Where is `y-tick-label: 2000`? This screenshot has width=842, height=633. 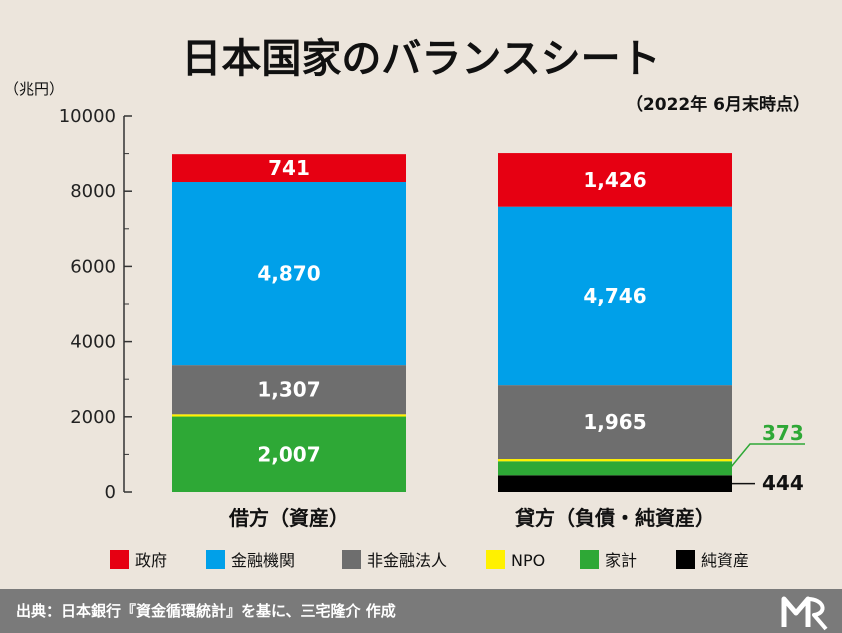
y-tick-label: 2000 is located at coordinates (93, 417).